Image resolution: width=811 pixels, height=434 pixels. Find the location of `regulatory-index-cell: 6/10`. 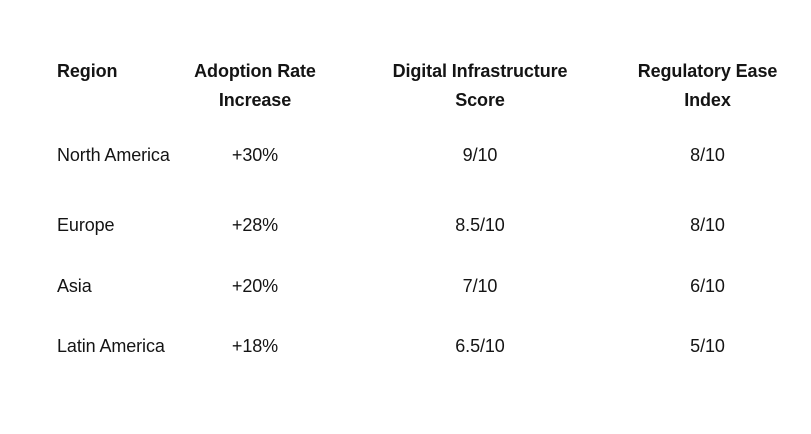

regulatory-index-cell: 6/10 is located at coordinates (707, 286).